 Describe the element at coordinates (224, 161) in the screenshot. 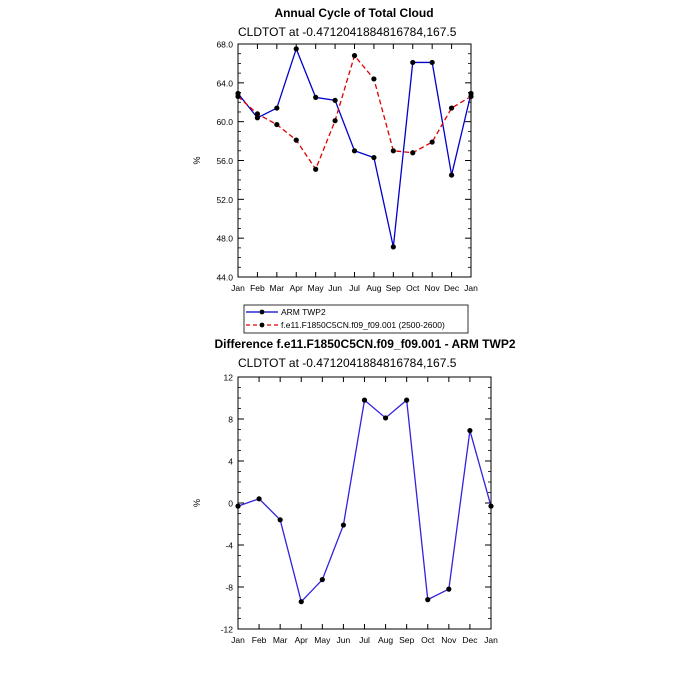

I see `y-tick-label: 56.0` at that location.